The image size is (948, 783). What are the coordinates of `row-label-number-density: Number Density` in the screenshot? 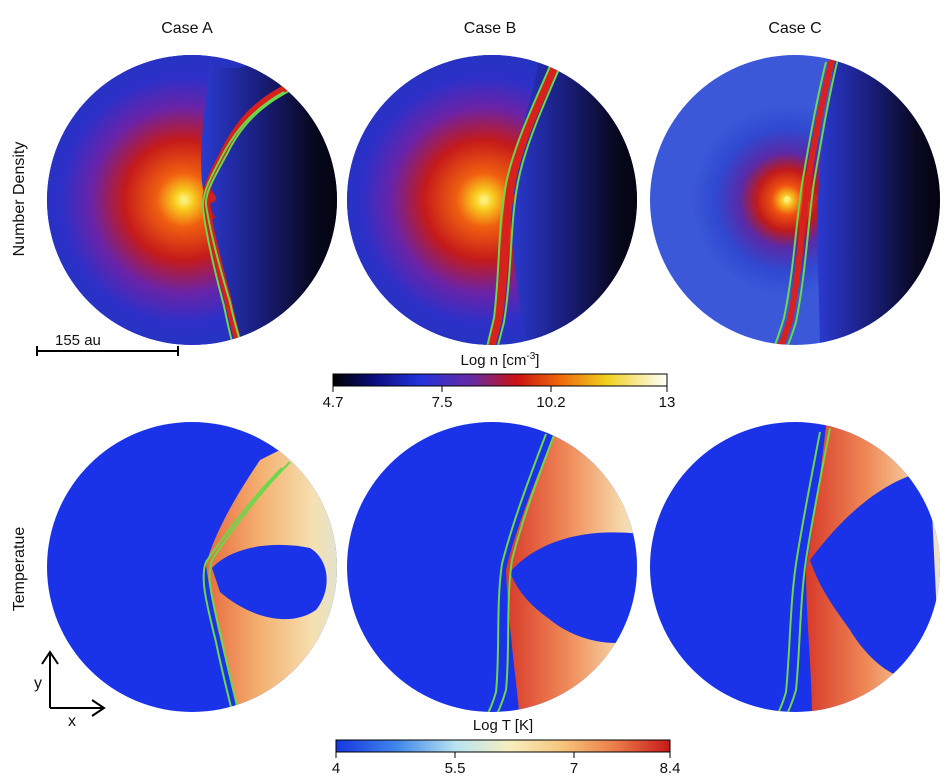 It's located at (19, 199).